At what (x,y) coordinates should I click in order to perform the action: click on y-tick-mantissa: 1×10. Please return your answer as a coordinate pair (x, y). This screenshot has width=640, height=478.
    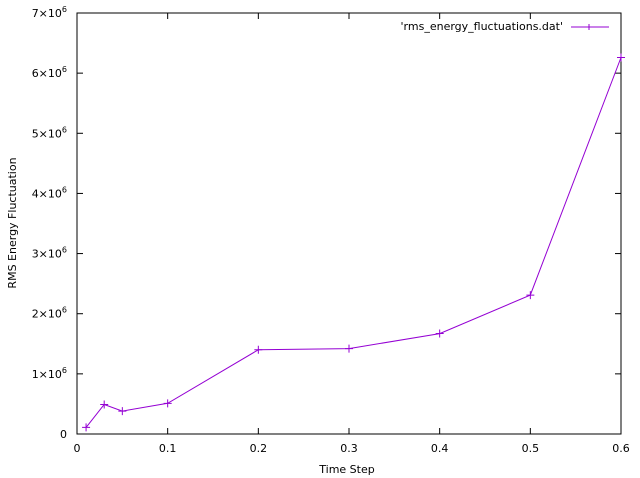
    Looking at the image, I should click on (47, 374).